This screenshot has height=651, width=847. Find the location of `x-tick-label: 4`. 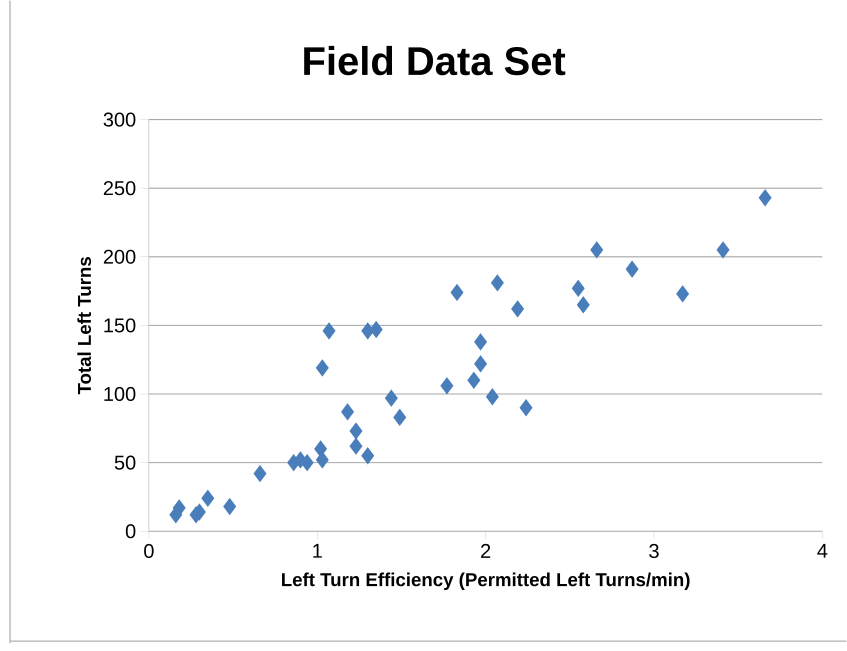

x-tick-label: 4 is located at coordinates (822, 551).